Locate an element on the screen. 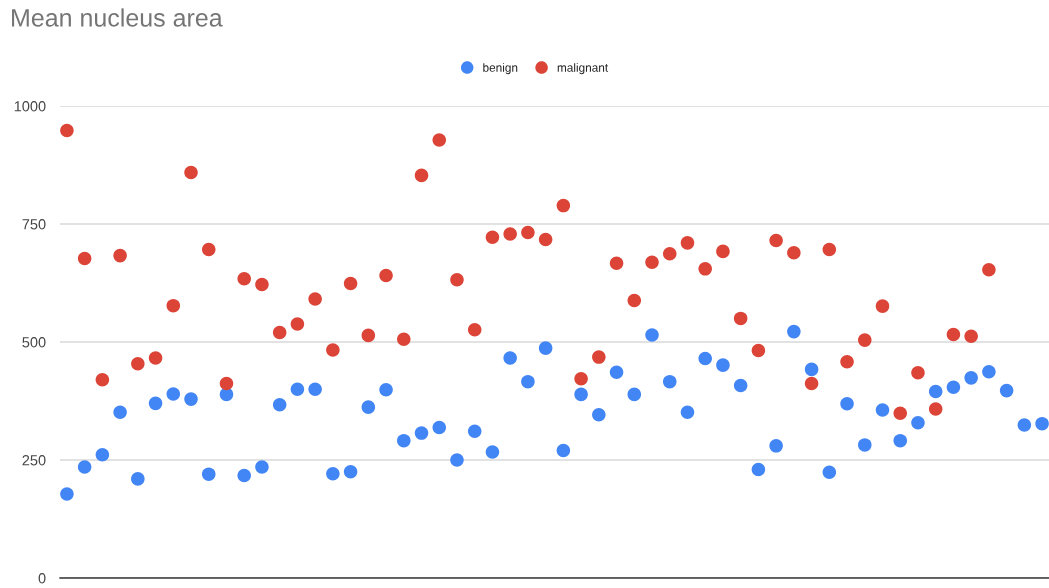  legend-label: malignant is located at coordinates (583, 69).